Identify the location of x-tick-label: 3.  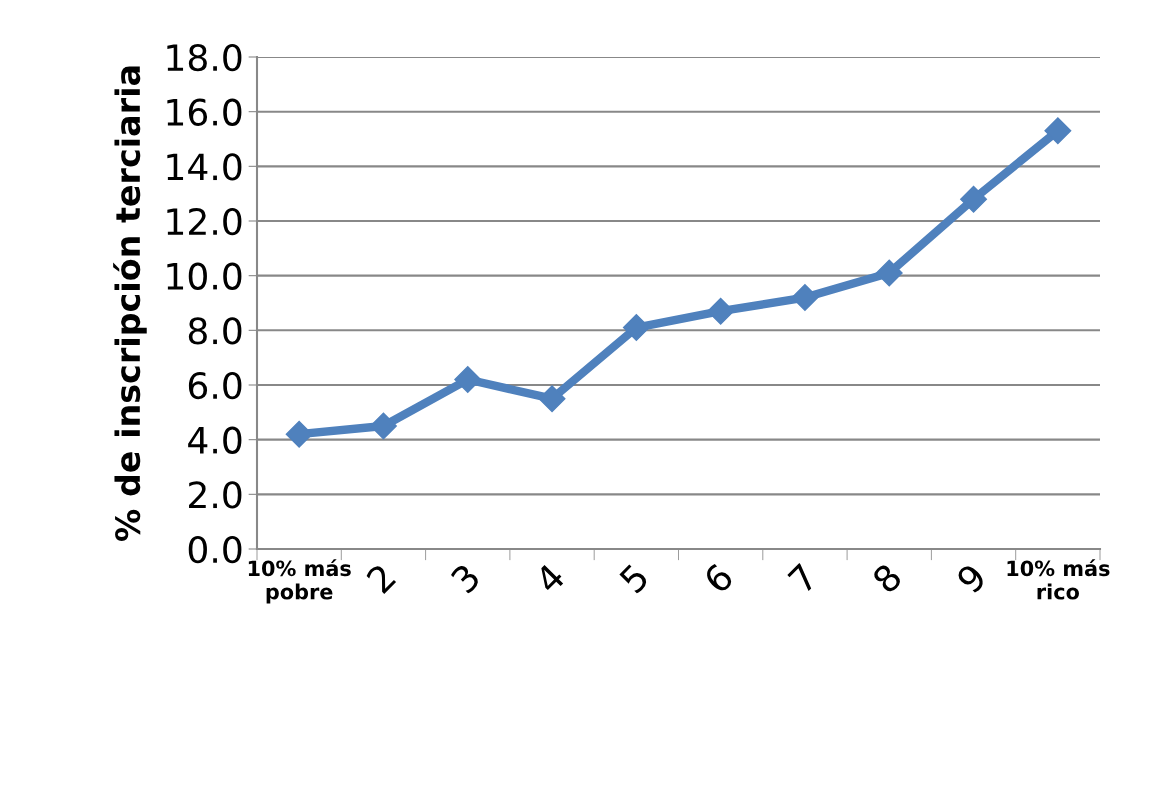
(465, 578).